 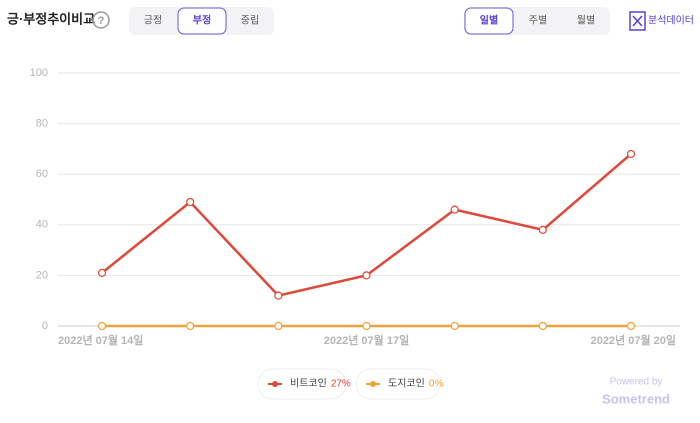 What do you see at coordinates (45, 326) in the screenshot?
I see `y-tick-label: 0` at bounding box center [45, 326].